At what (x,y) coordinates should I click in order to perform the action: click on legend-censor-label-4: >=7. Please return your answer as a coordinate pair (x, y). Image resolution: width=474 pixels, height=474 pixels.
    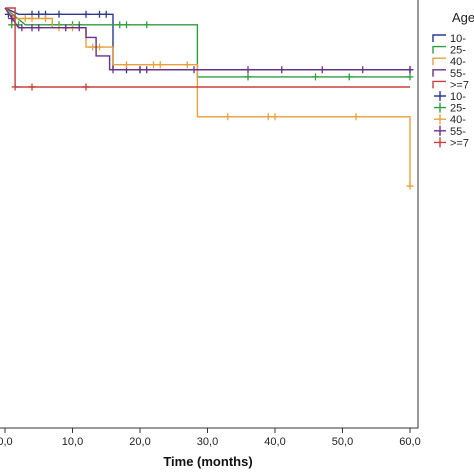
    Looking at the image, I should click on (459, 143).